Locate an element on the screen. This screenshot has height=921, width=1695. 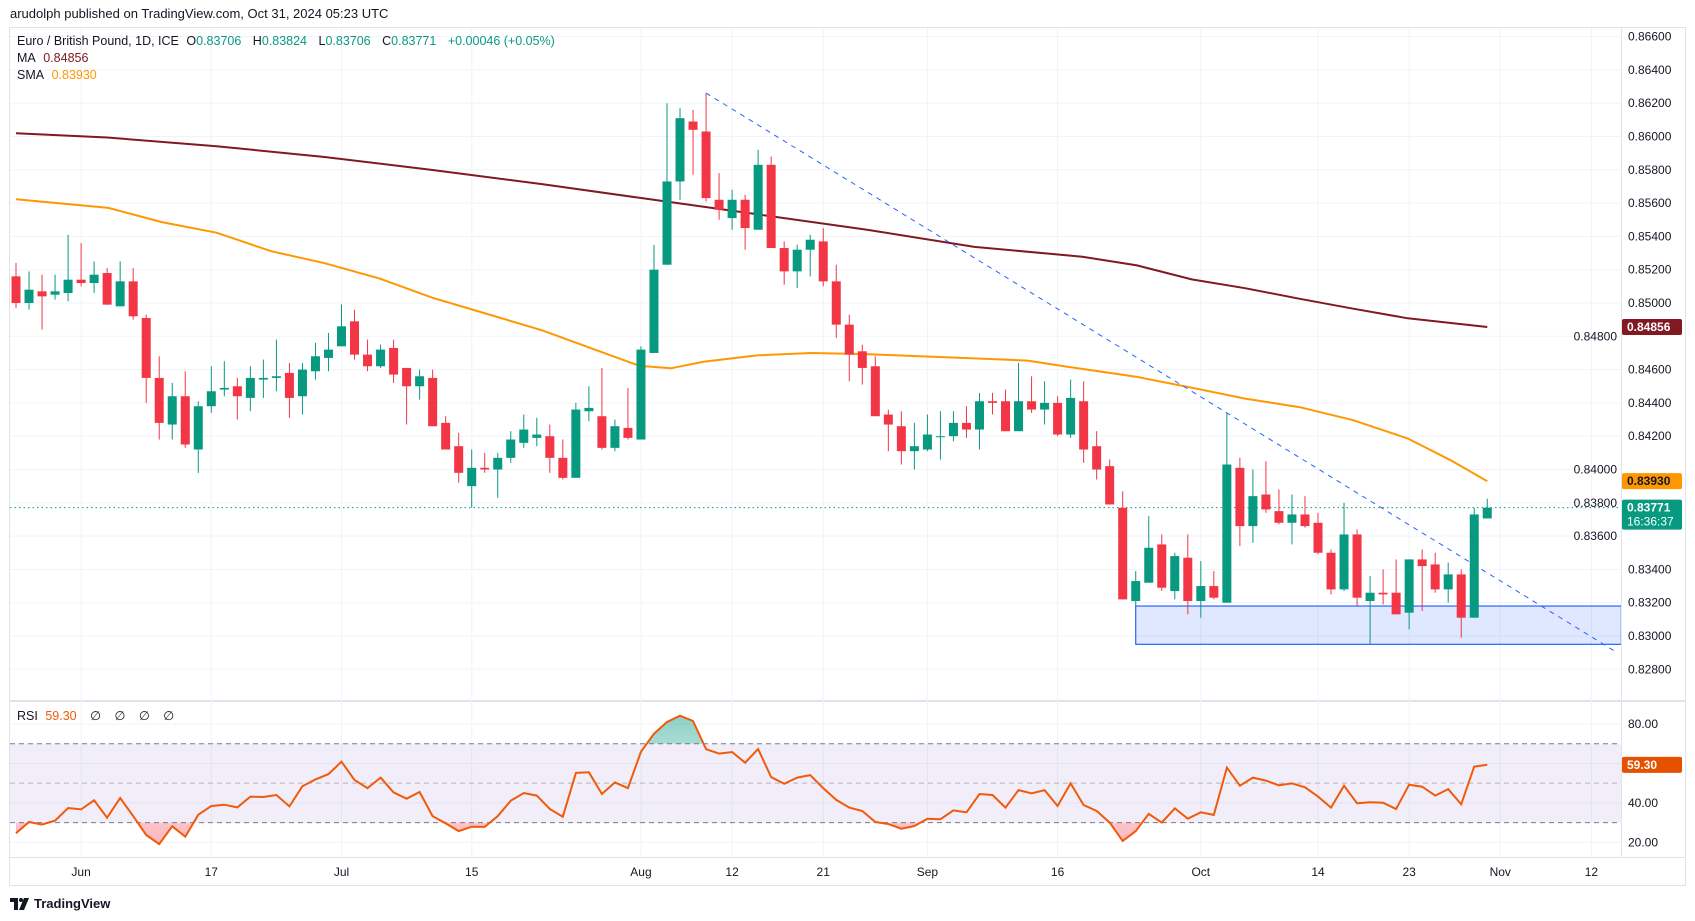
time-axis: Jun 17 Jul 15 Aug 12 21 Sep 16 Oct 14 23 Nov 12 is located at coordinates (834, 872).